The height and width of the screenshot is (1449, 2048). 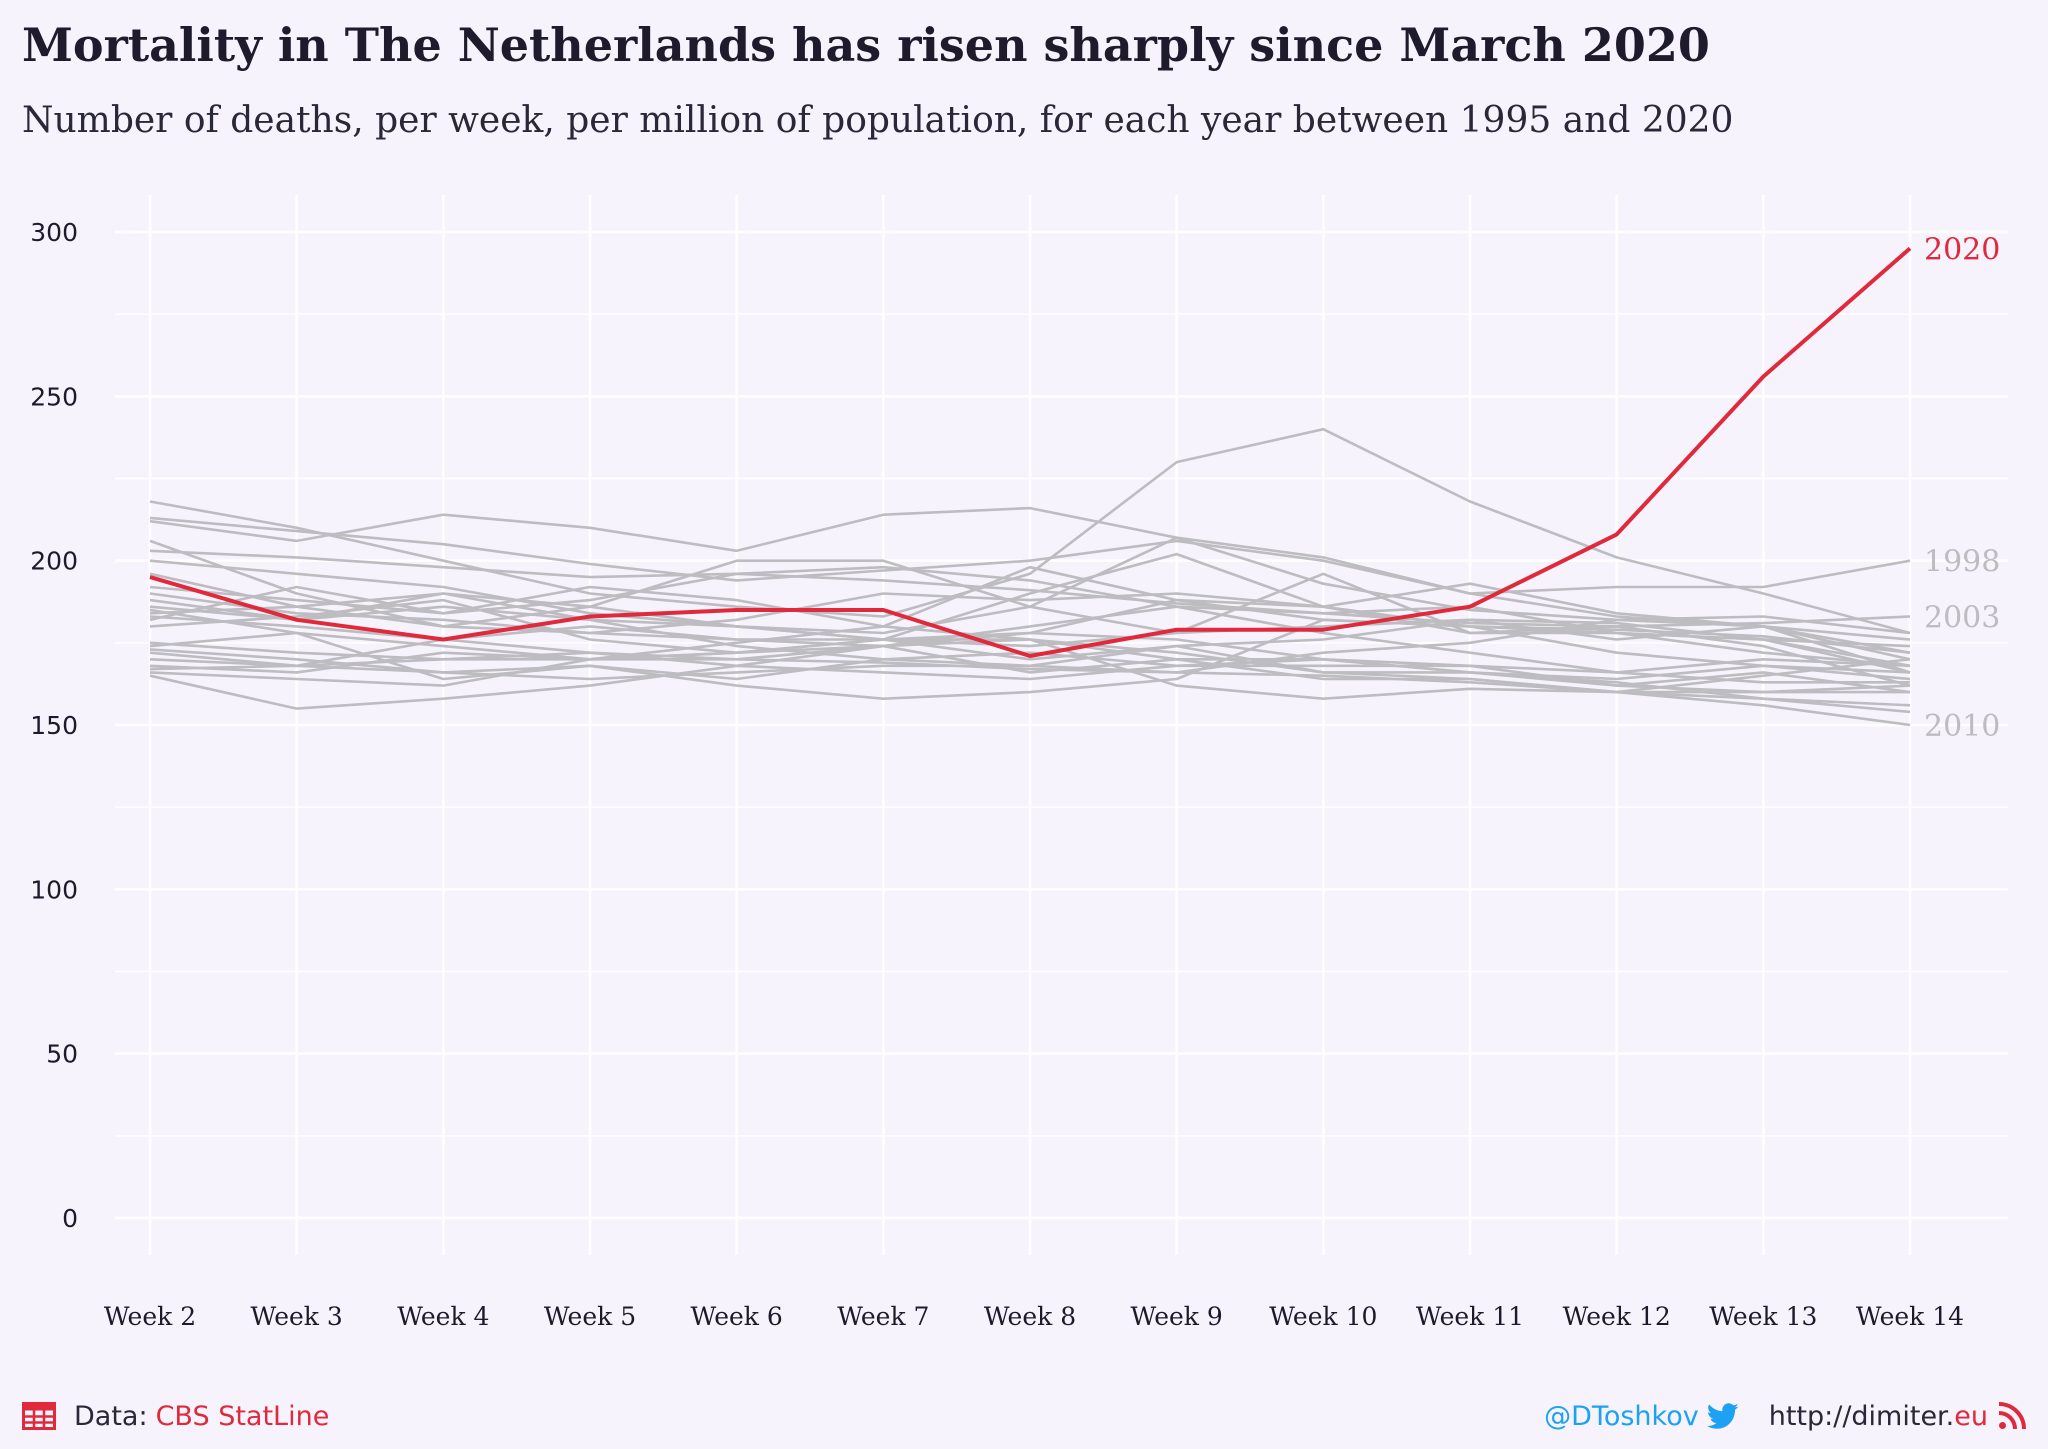 I want to click on y-tick-label: 200, so click(x=54, y=561).